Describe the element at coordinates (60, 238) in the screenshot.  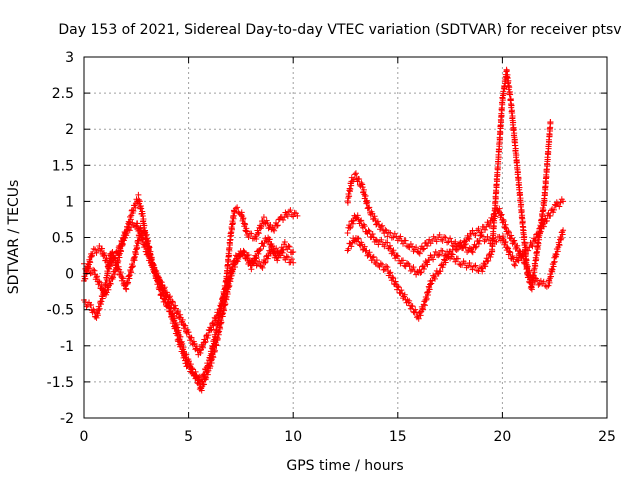
I see `y-tick-labels: -2 -1.5 -1 -0.5 0 0.5 1 1.5 2 2.5 3` at that location.